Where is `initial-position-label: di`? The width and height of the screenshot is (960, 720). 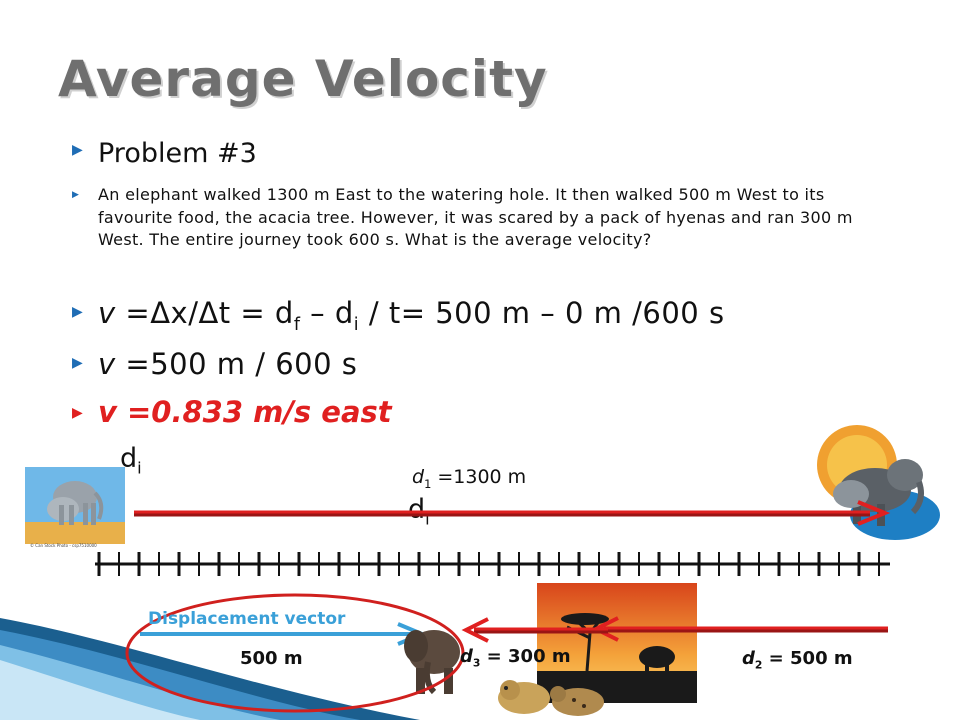
initial-position-label: di is located at coordinates (131, 460).